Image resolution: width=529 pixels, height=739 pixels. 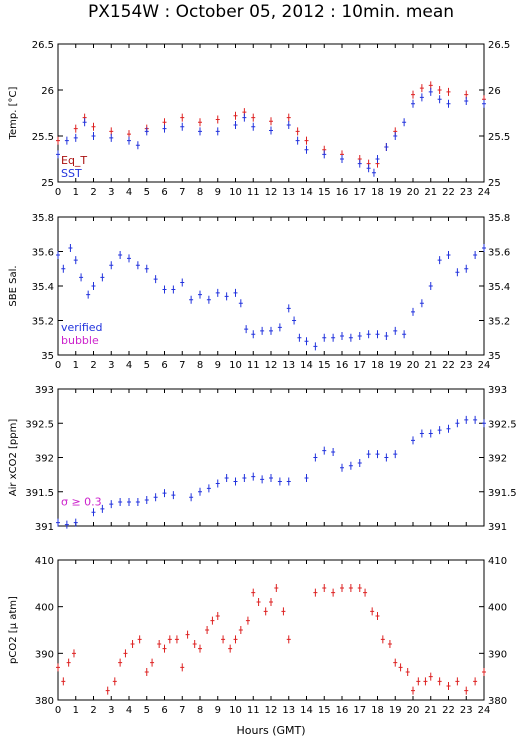 What do you see at coordinates (430, 710) in the screenshot?
I see `x-tick-label: 21` at bounding box center [430, 710].